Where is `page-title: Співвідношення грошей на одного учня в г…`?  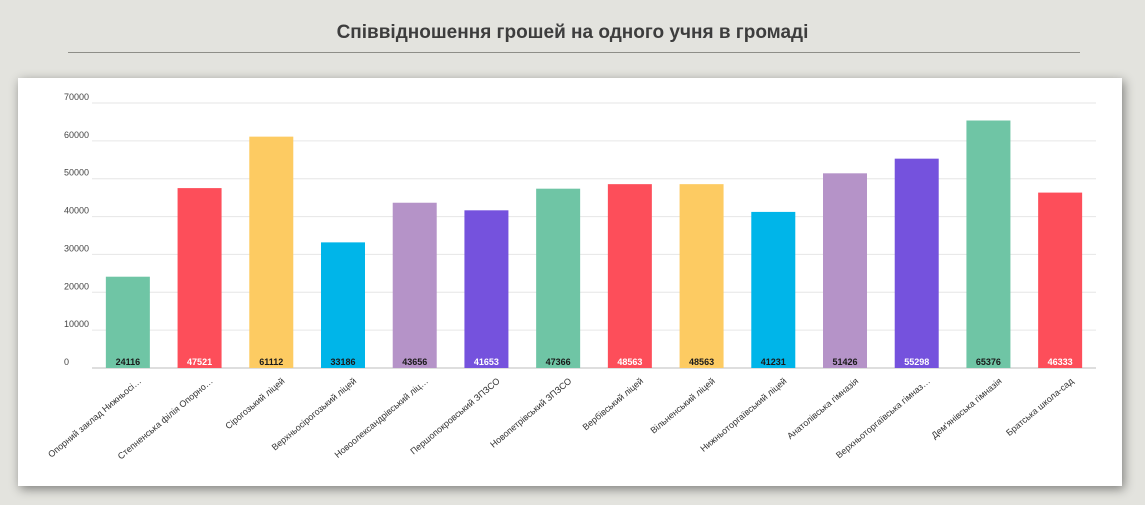
page-title: Співвідношення грошей на одного учня в г… is located at coordinates (572, 32).